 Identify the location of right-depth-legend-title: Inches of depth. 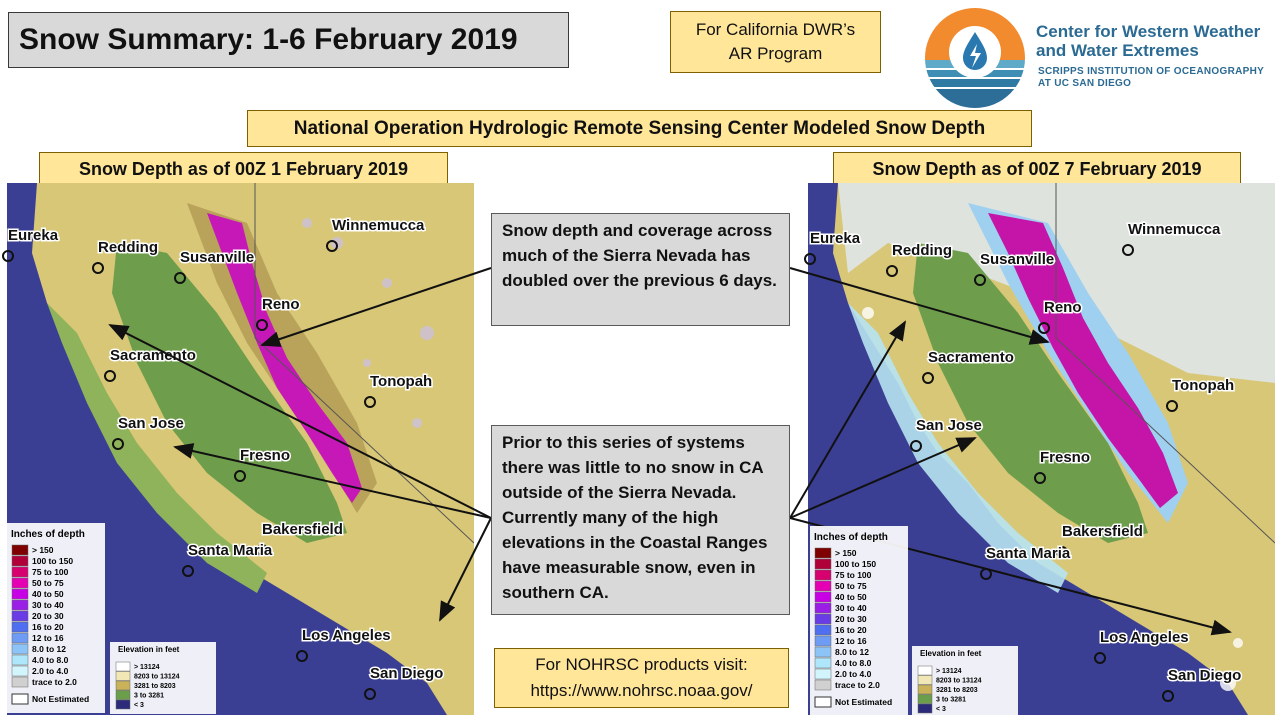
(851, 537).